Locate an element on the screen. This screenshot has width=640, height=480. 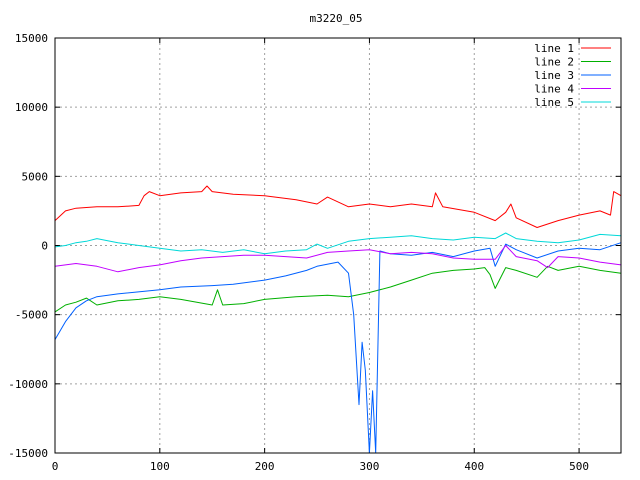
y-tick-label: -10000 is located at coordinates (28, 384).